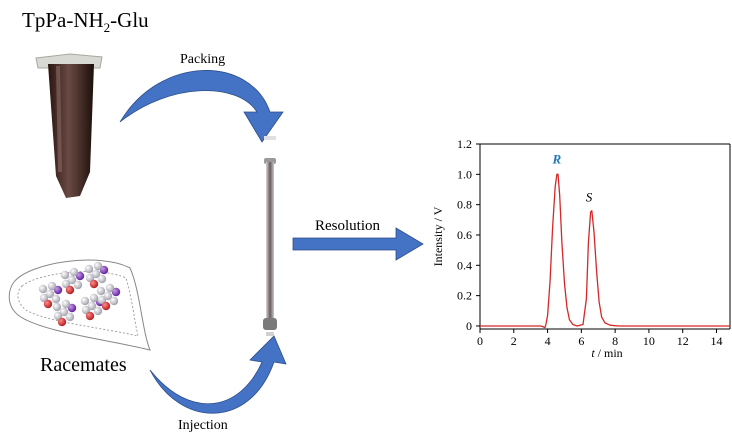 Image resolution: width=732 pixels, height=434 pixels. What do you see at coordinates (438, 236) in the screenshot?
I see `y-axis-label: Intensity / V` at bounding box center [438, 236].